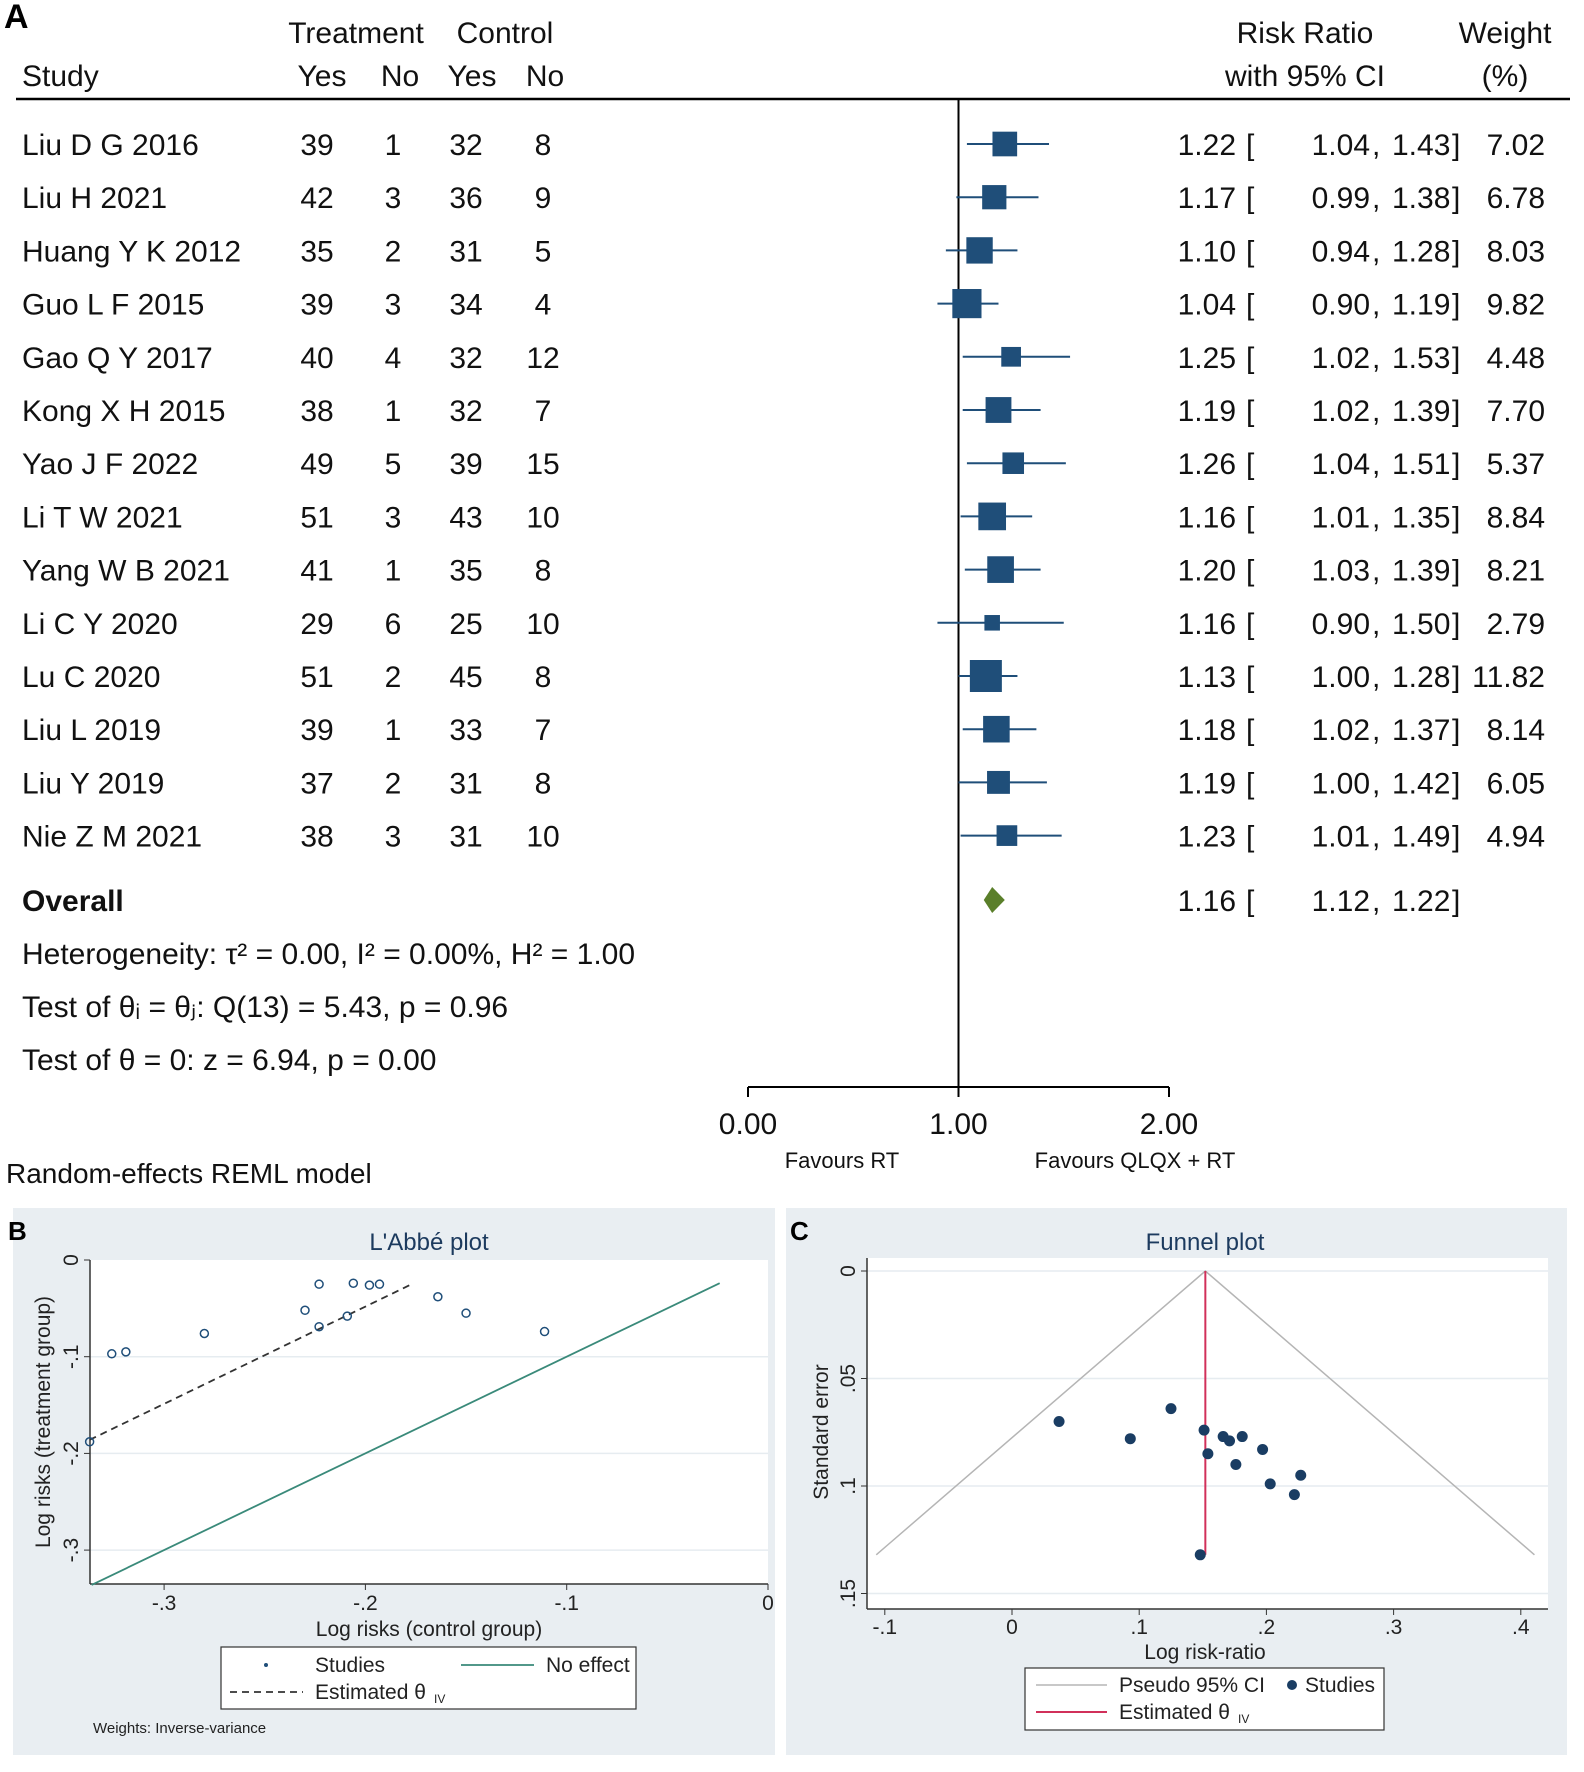 This screenshot has height=1772, width=1584. What do you see at coordinates (994, 900) in the screenshot?
I see `overall-diamond` at bounding box center [994, 900].